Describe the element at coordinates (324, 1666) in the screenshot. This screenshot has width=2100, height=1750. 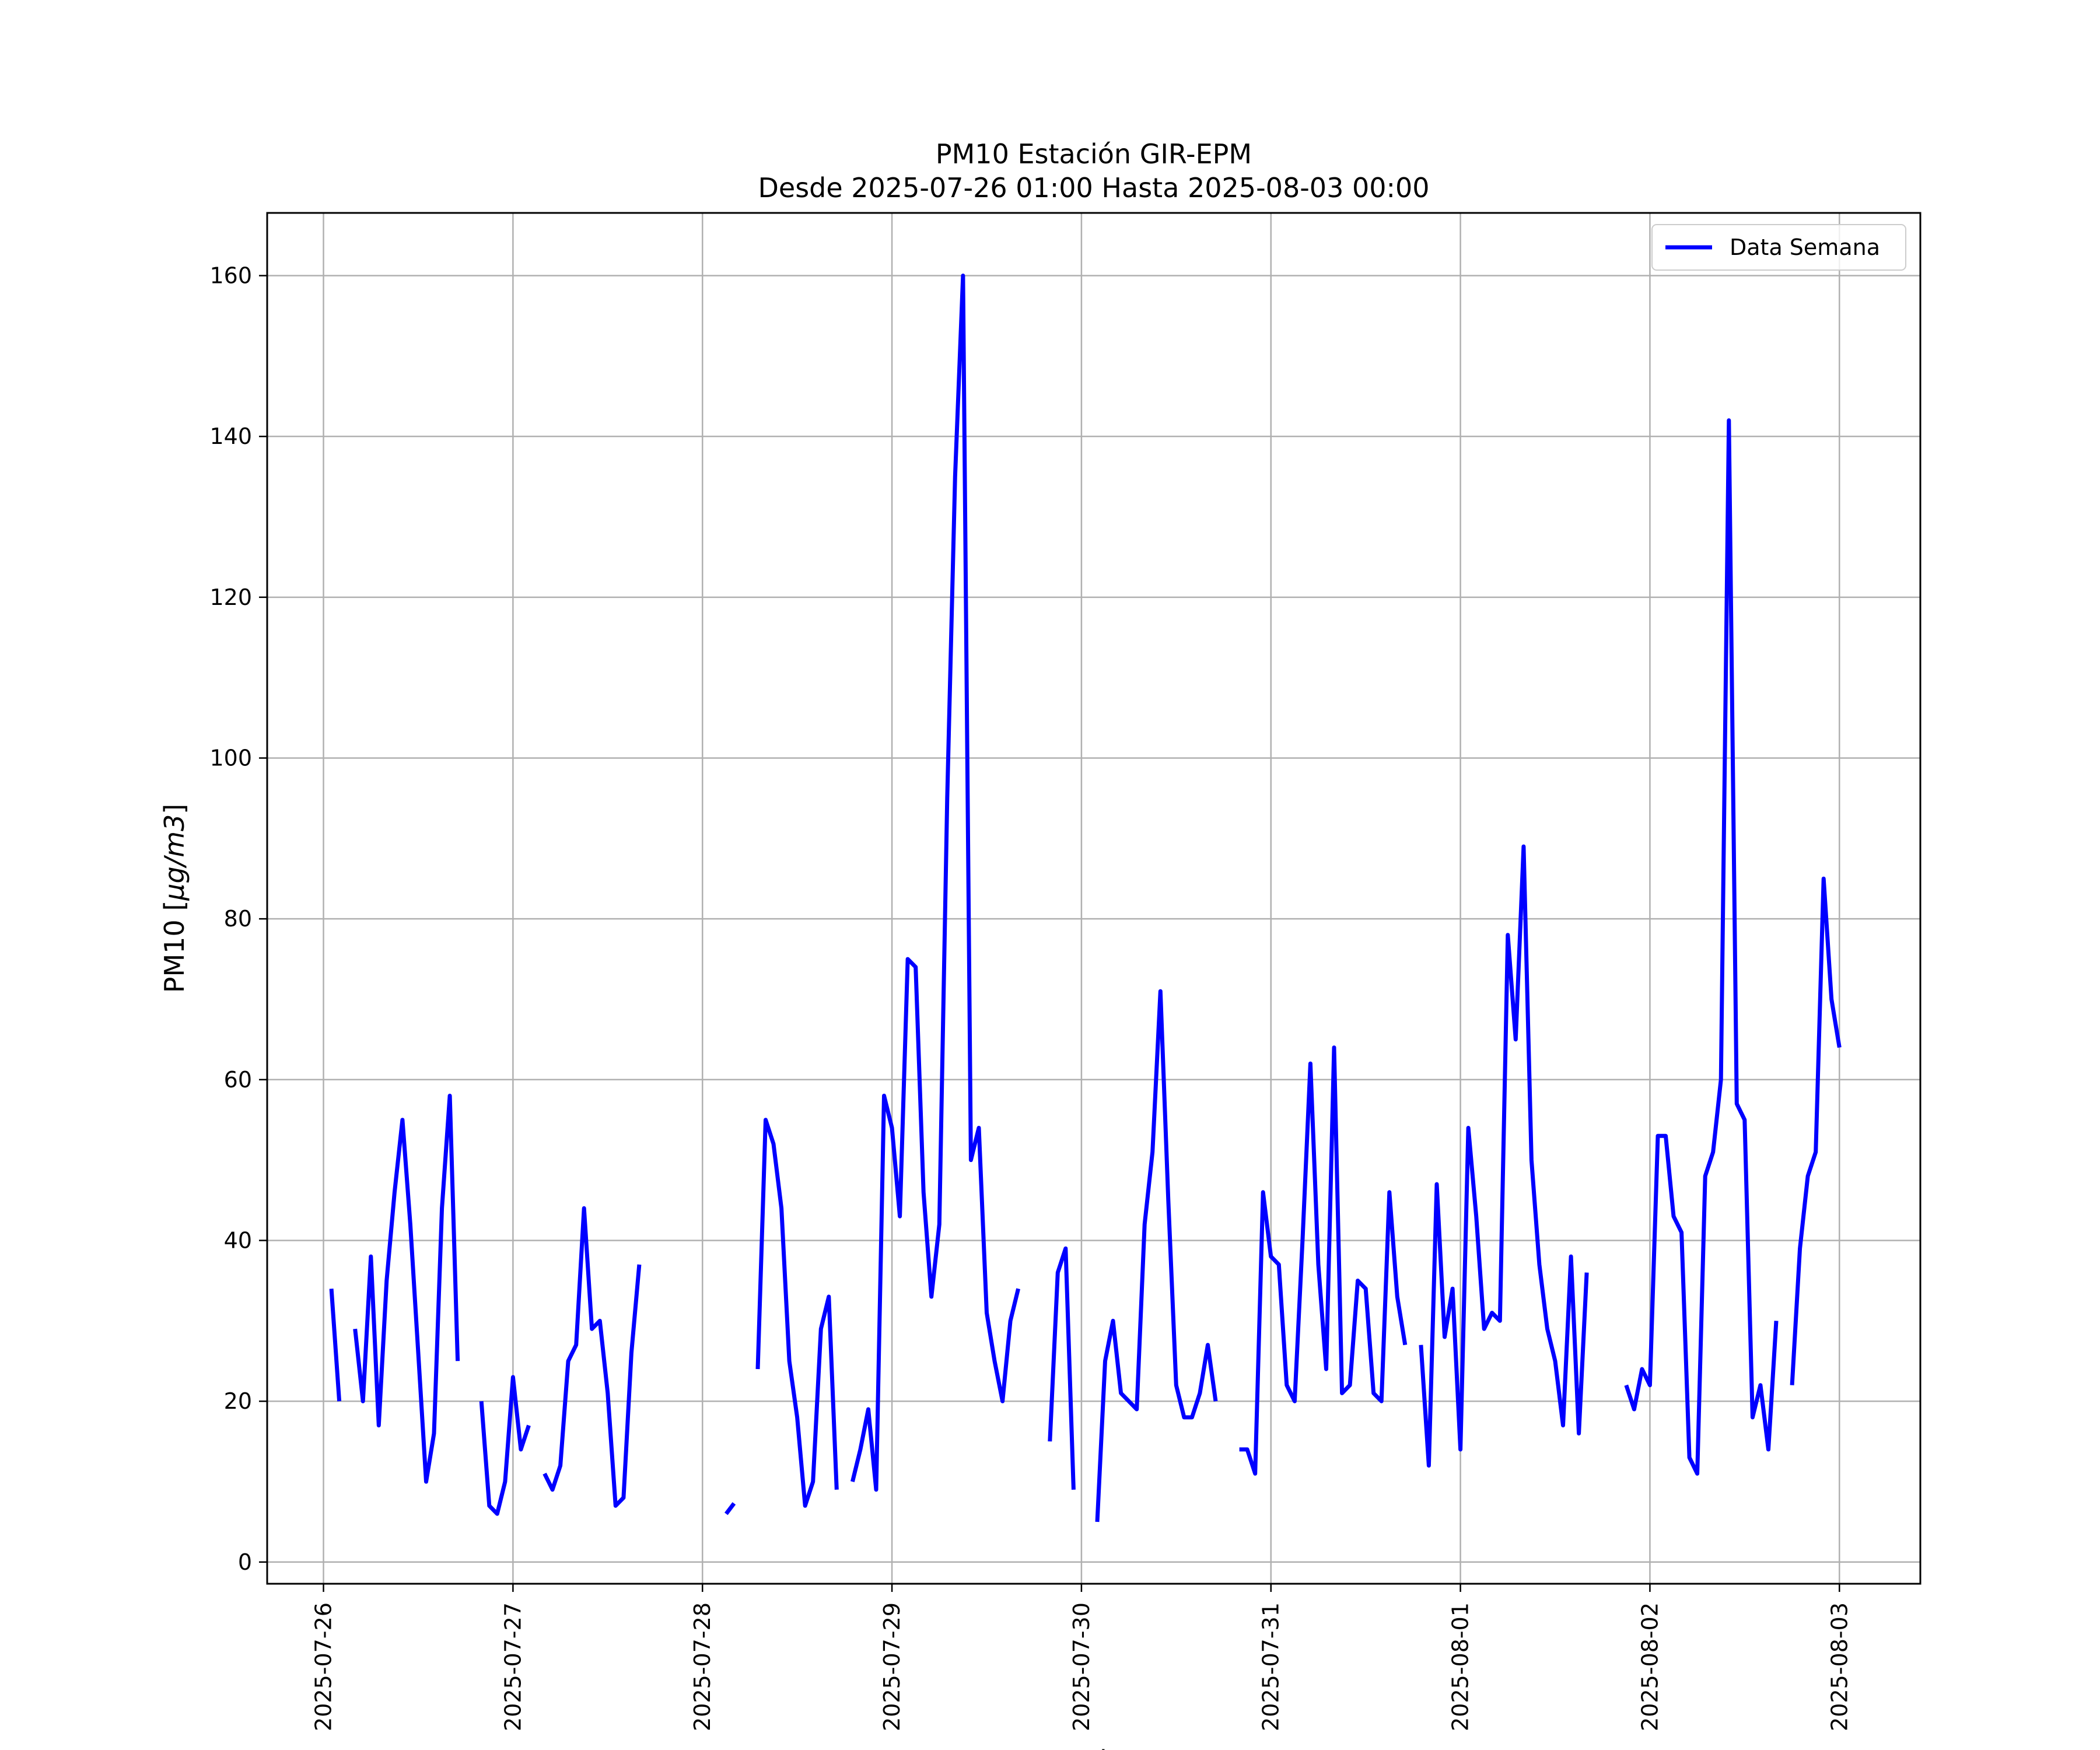
I see `x-tick-label: 2025-07-26` at that location.